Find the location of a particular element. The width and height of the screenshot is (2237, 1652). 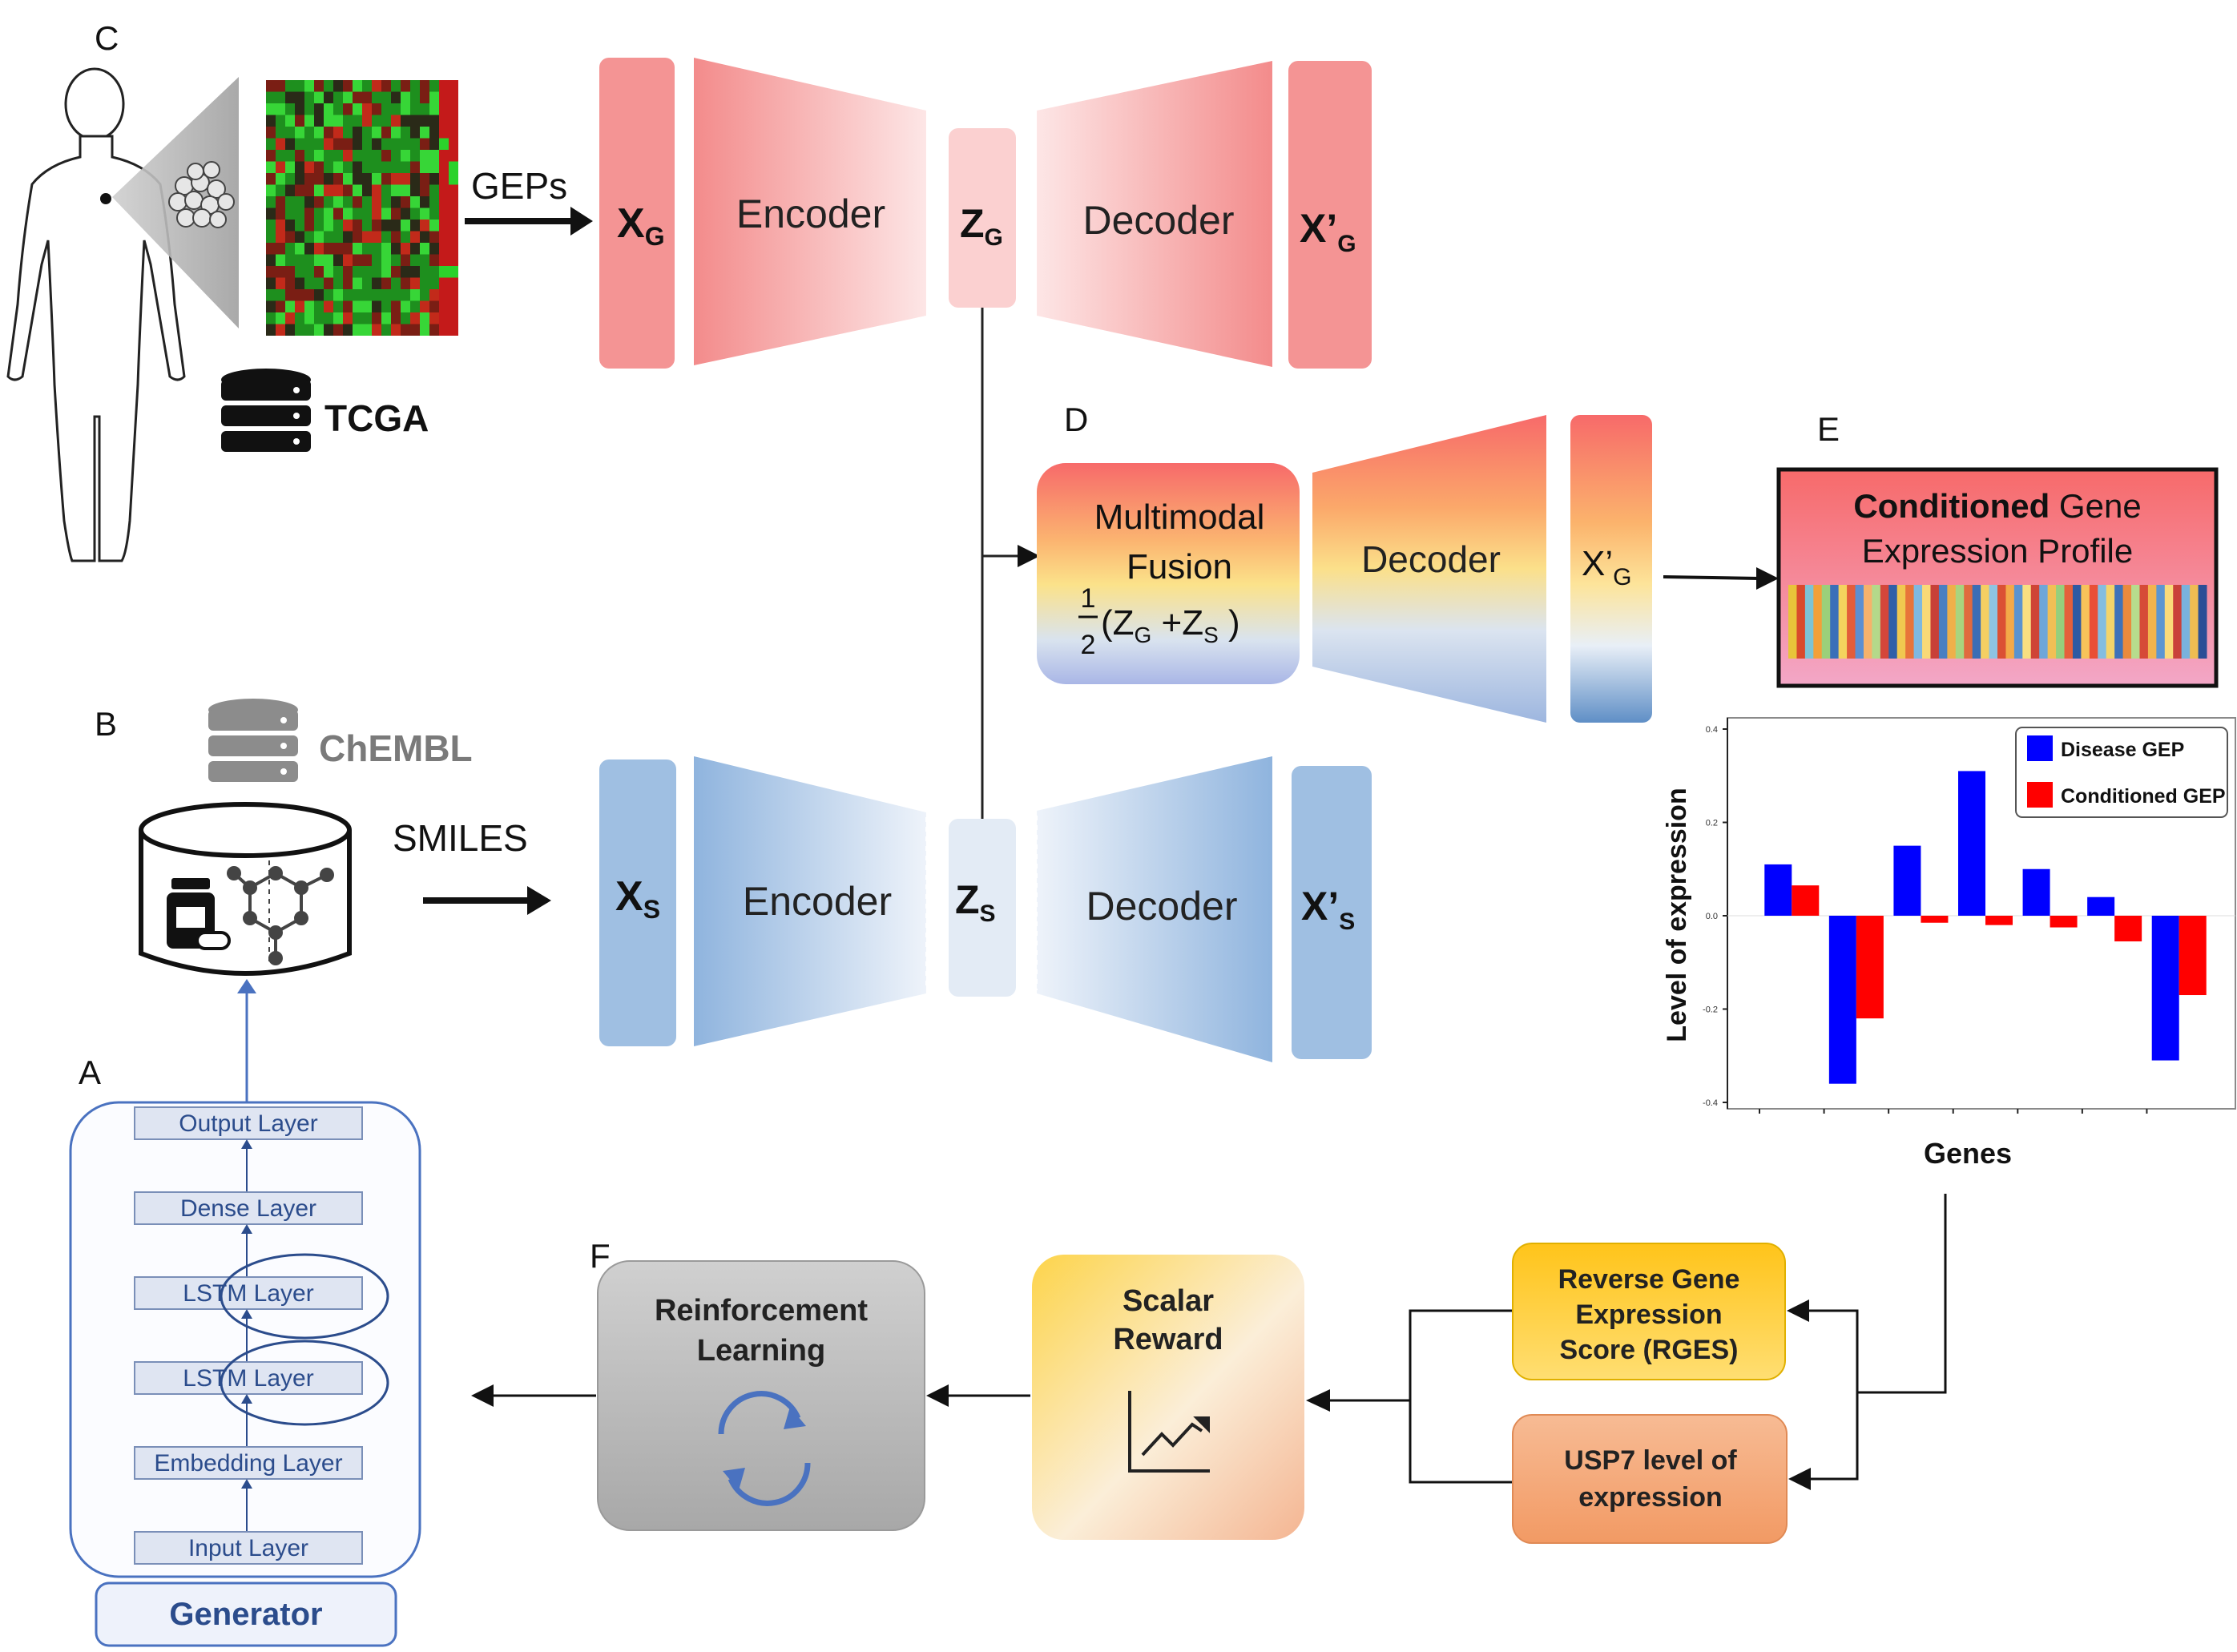

rges-label-line2: Expression is located at coordinates (1648, 1315).